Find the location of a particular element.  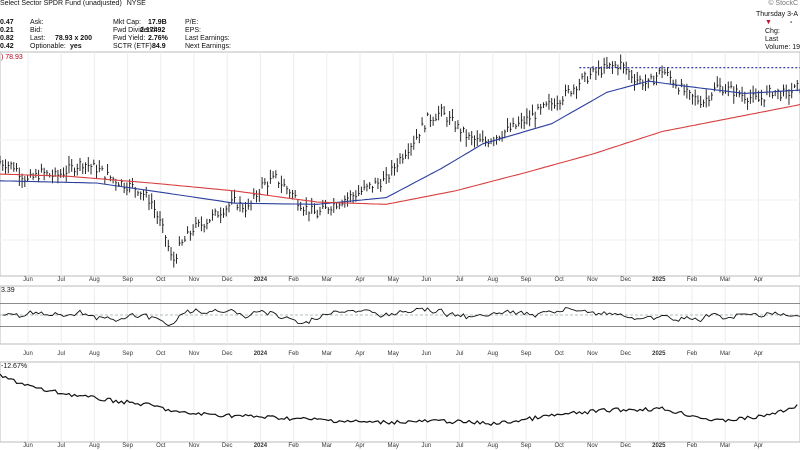

volume-label: Volume: 19,2 is located at coordinates (782, 47).